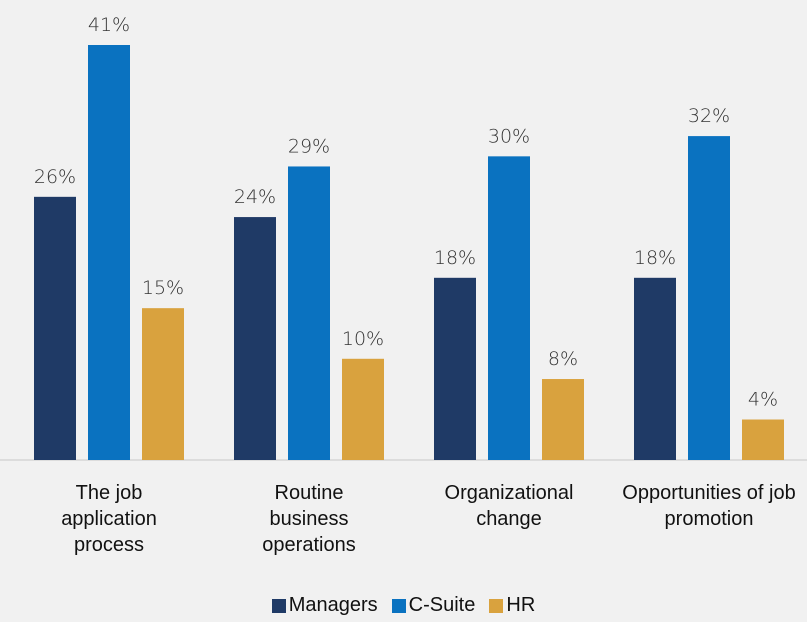  I want to click on legend-label: C-Suite, so click(442, 605).